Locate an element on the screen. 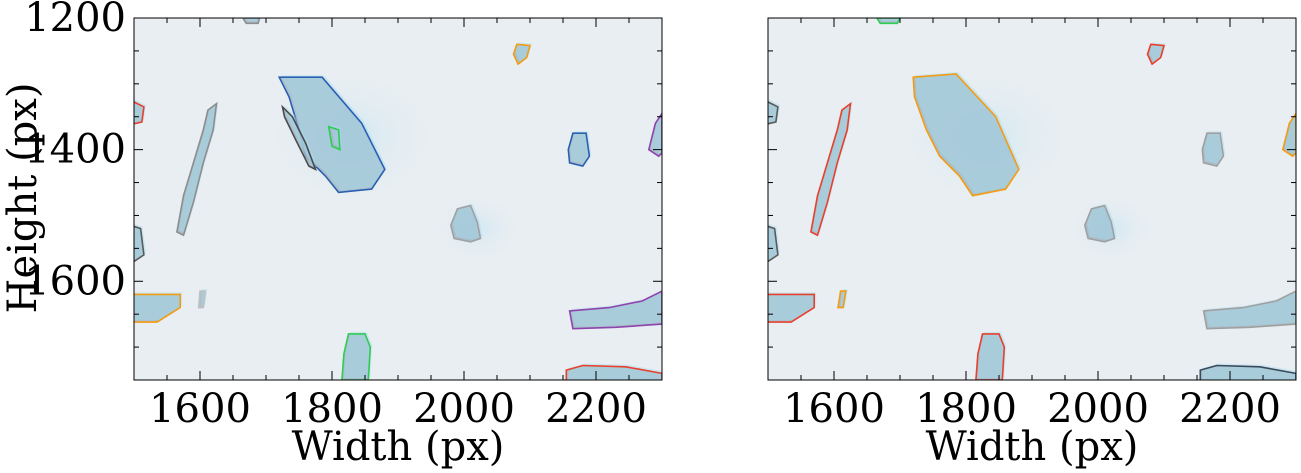 The width and height of the screenshot is (1301, 473). x-axis-label-right: Width (px) is located at coordinates (1032, 447).